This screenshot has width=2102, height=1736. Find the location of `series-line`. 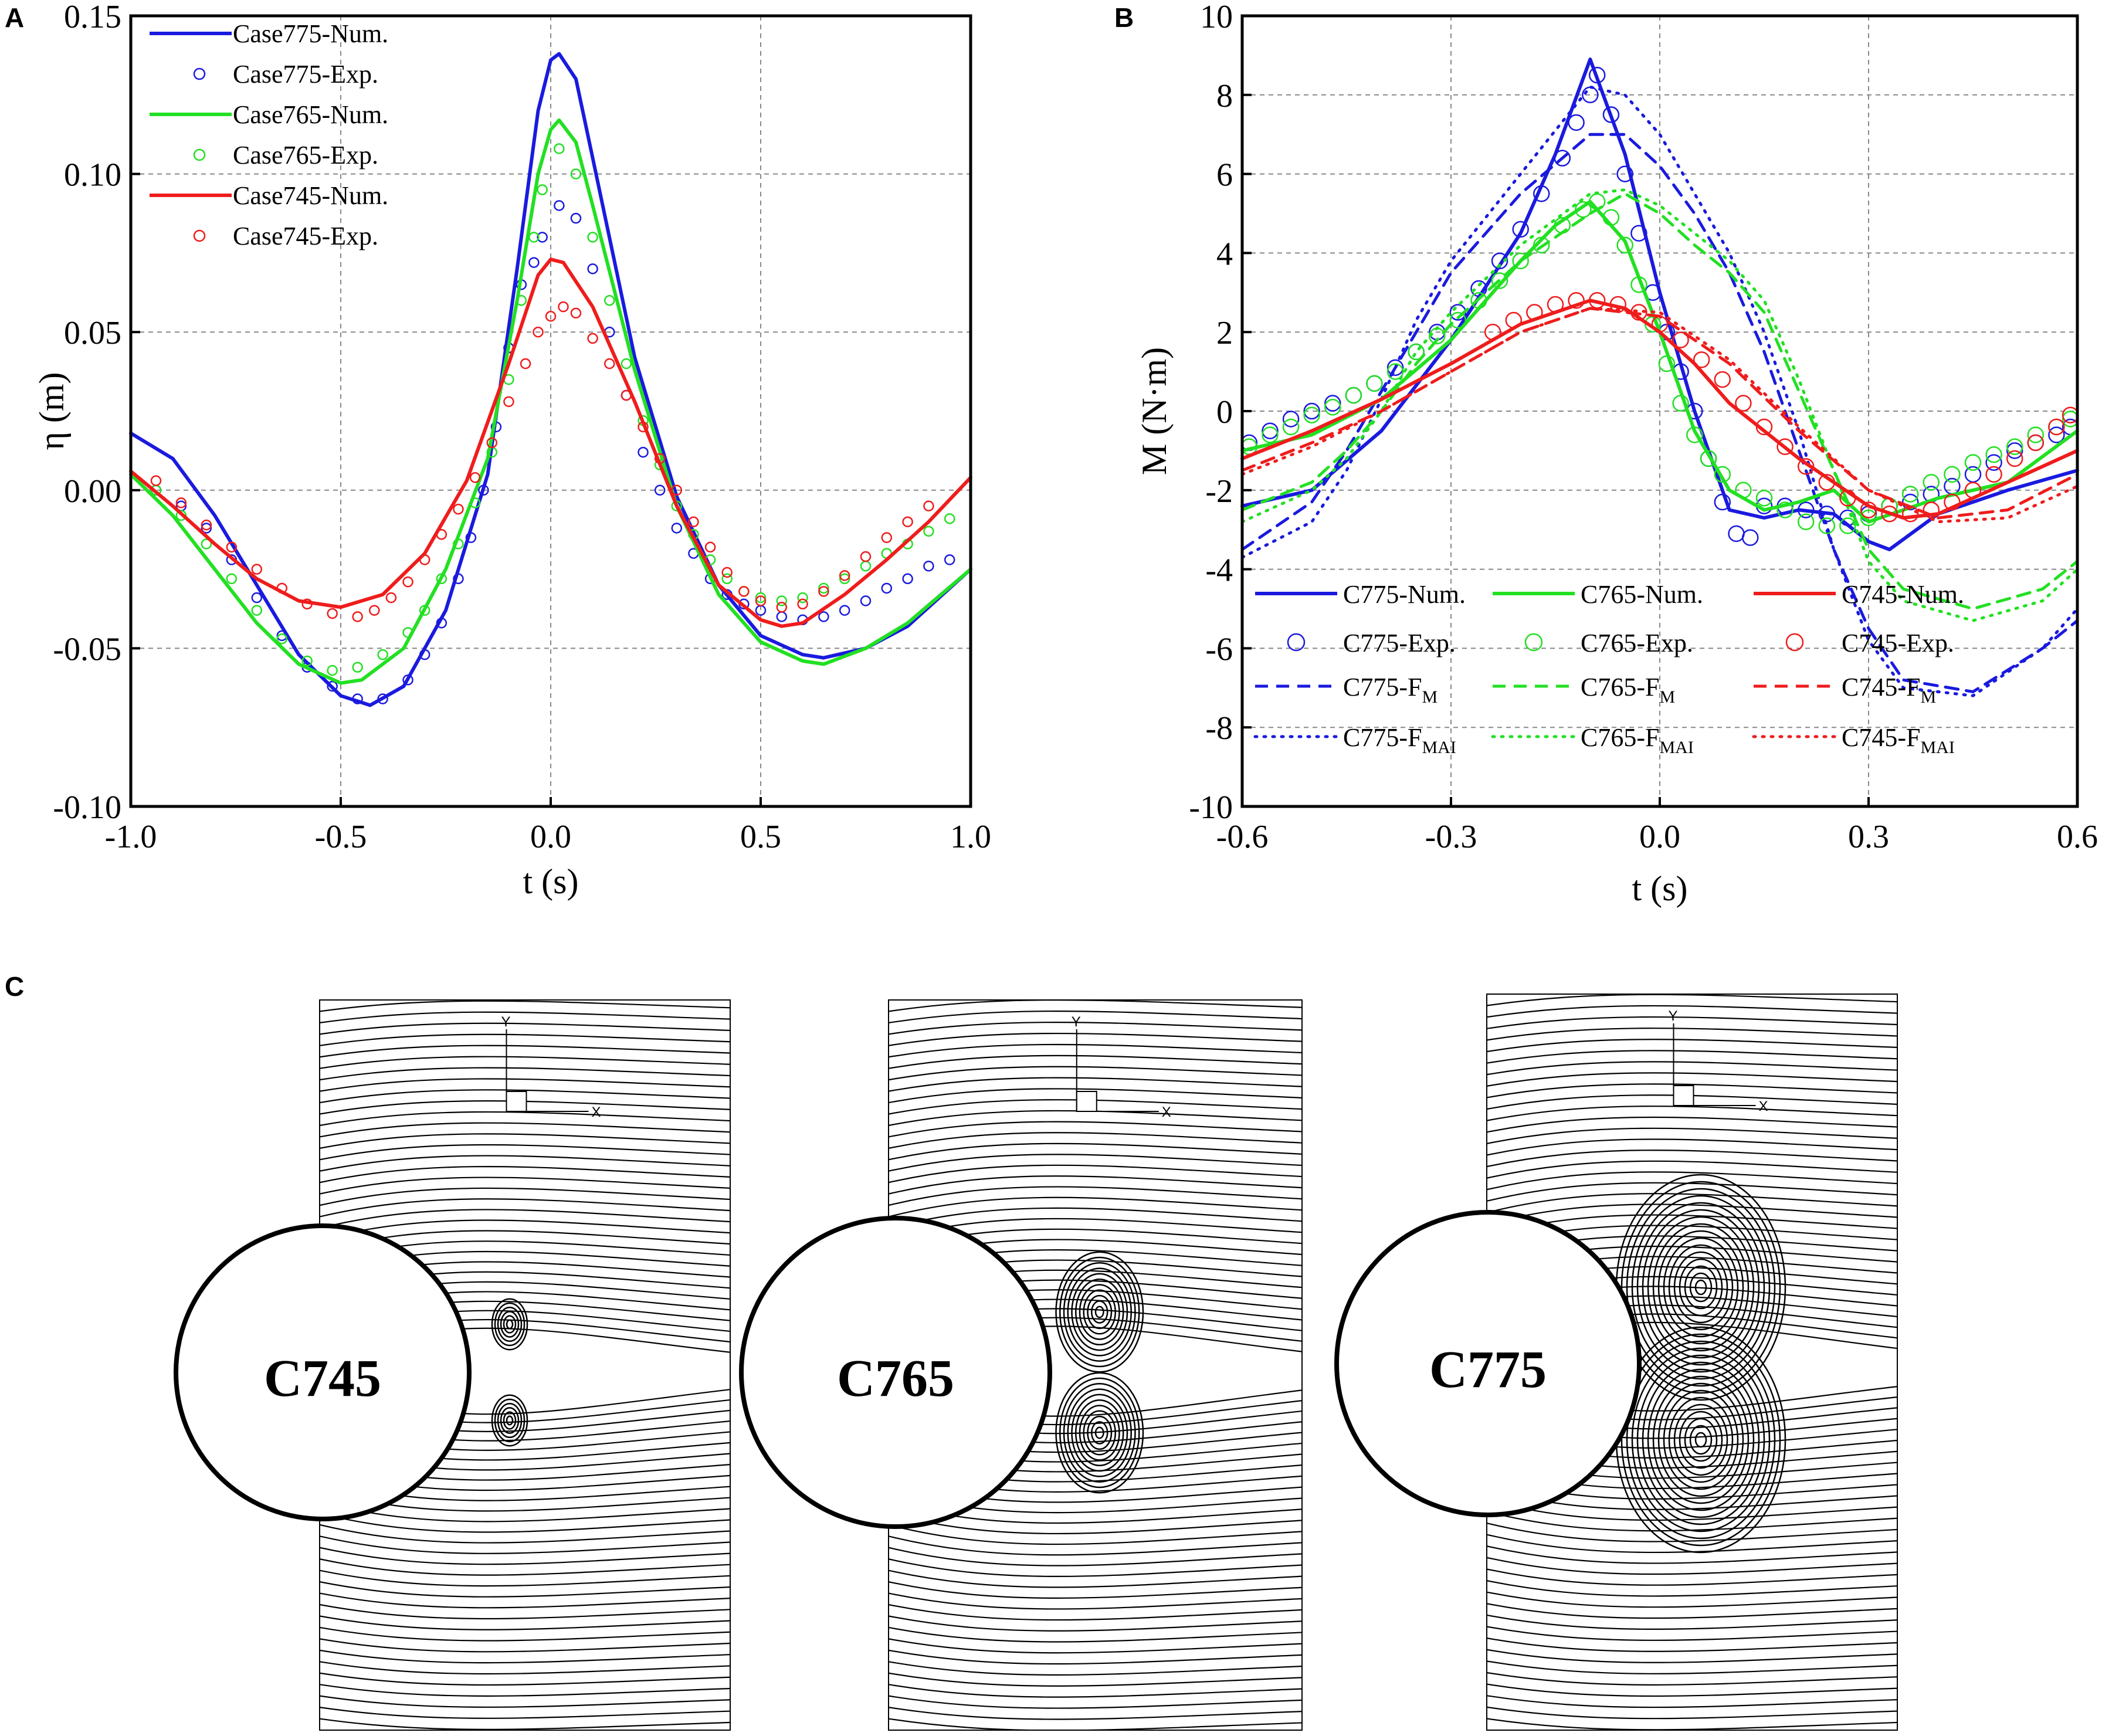

series-line is located at coordinates (1659, 413).